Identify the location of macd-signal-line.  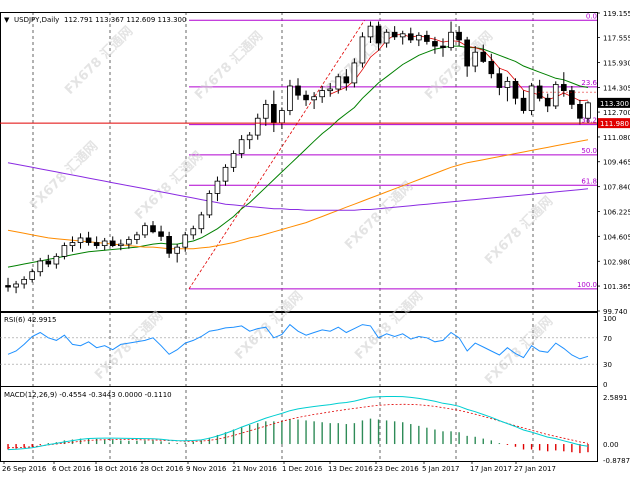
(298, 426).